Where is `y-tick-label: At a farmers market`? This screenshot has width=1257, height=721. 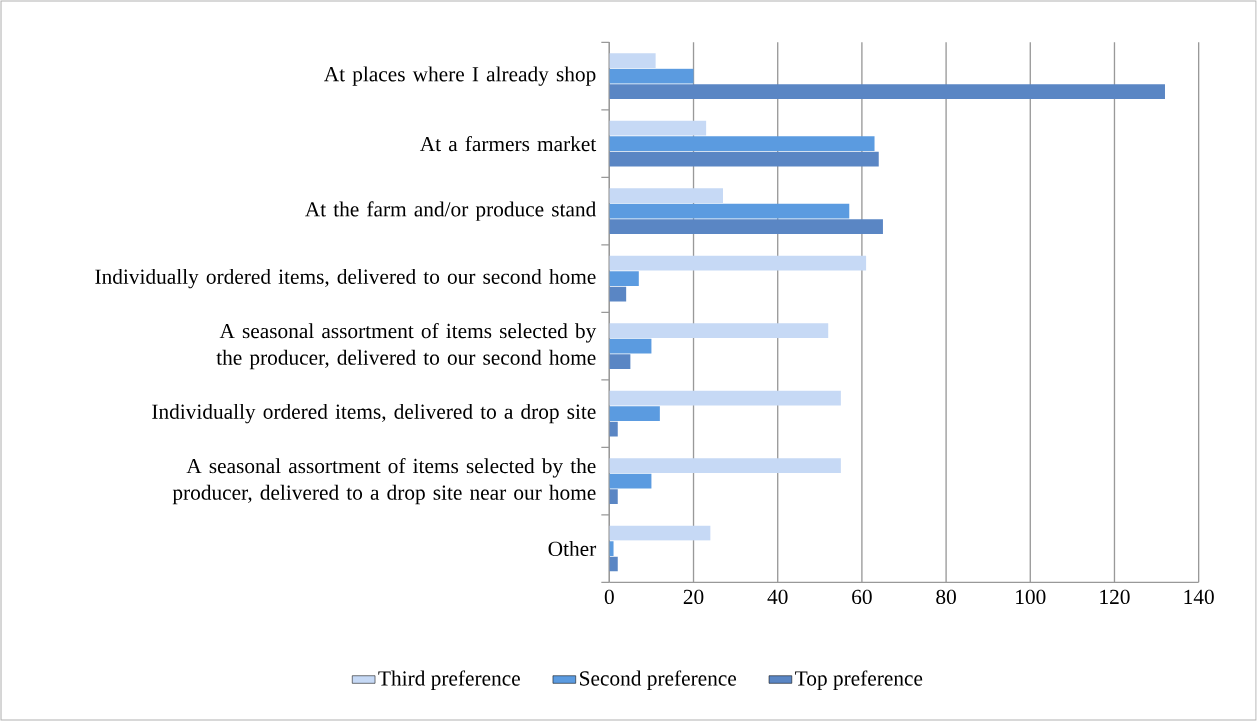 y-tick-label: At a farmers market is located at coordinates (508, 143).